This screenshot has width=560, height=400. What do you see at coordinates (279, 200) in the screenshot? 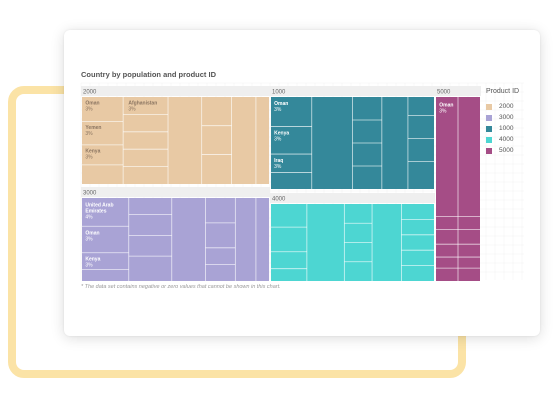
I see `group-header-label: 4000` at bounding box center [279, 200].